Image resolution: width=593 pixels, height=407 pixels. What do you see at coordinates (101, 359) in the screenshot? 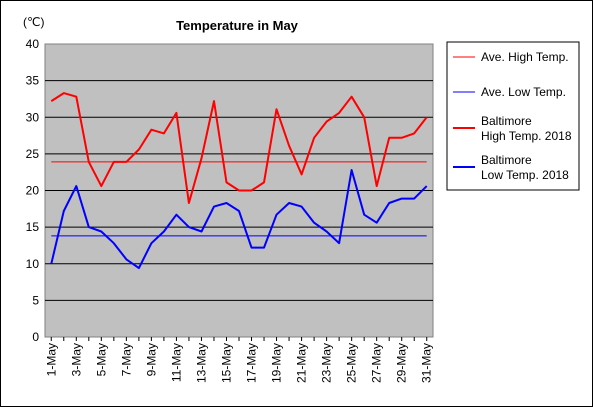
I see `x-tick-label: 5-May` at bounding box center [101, 359].